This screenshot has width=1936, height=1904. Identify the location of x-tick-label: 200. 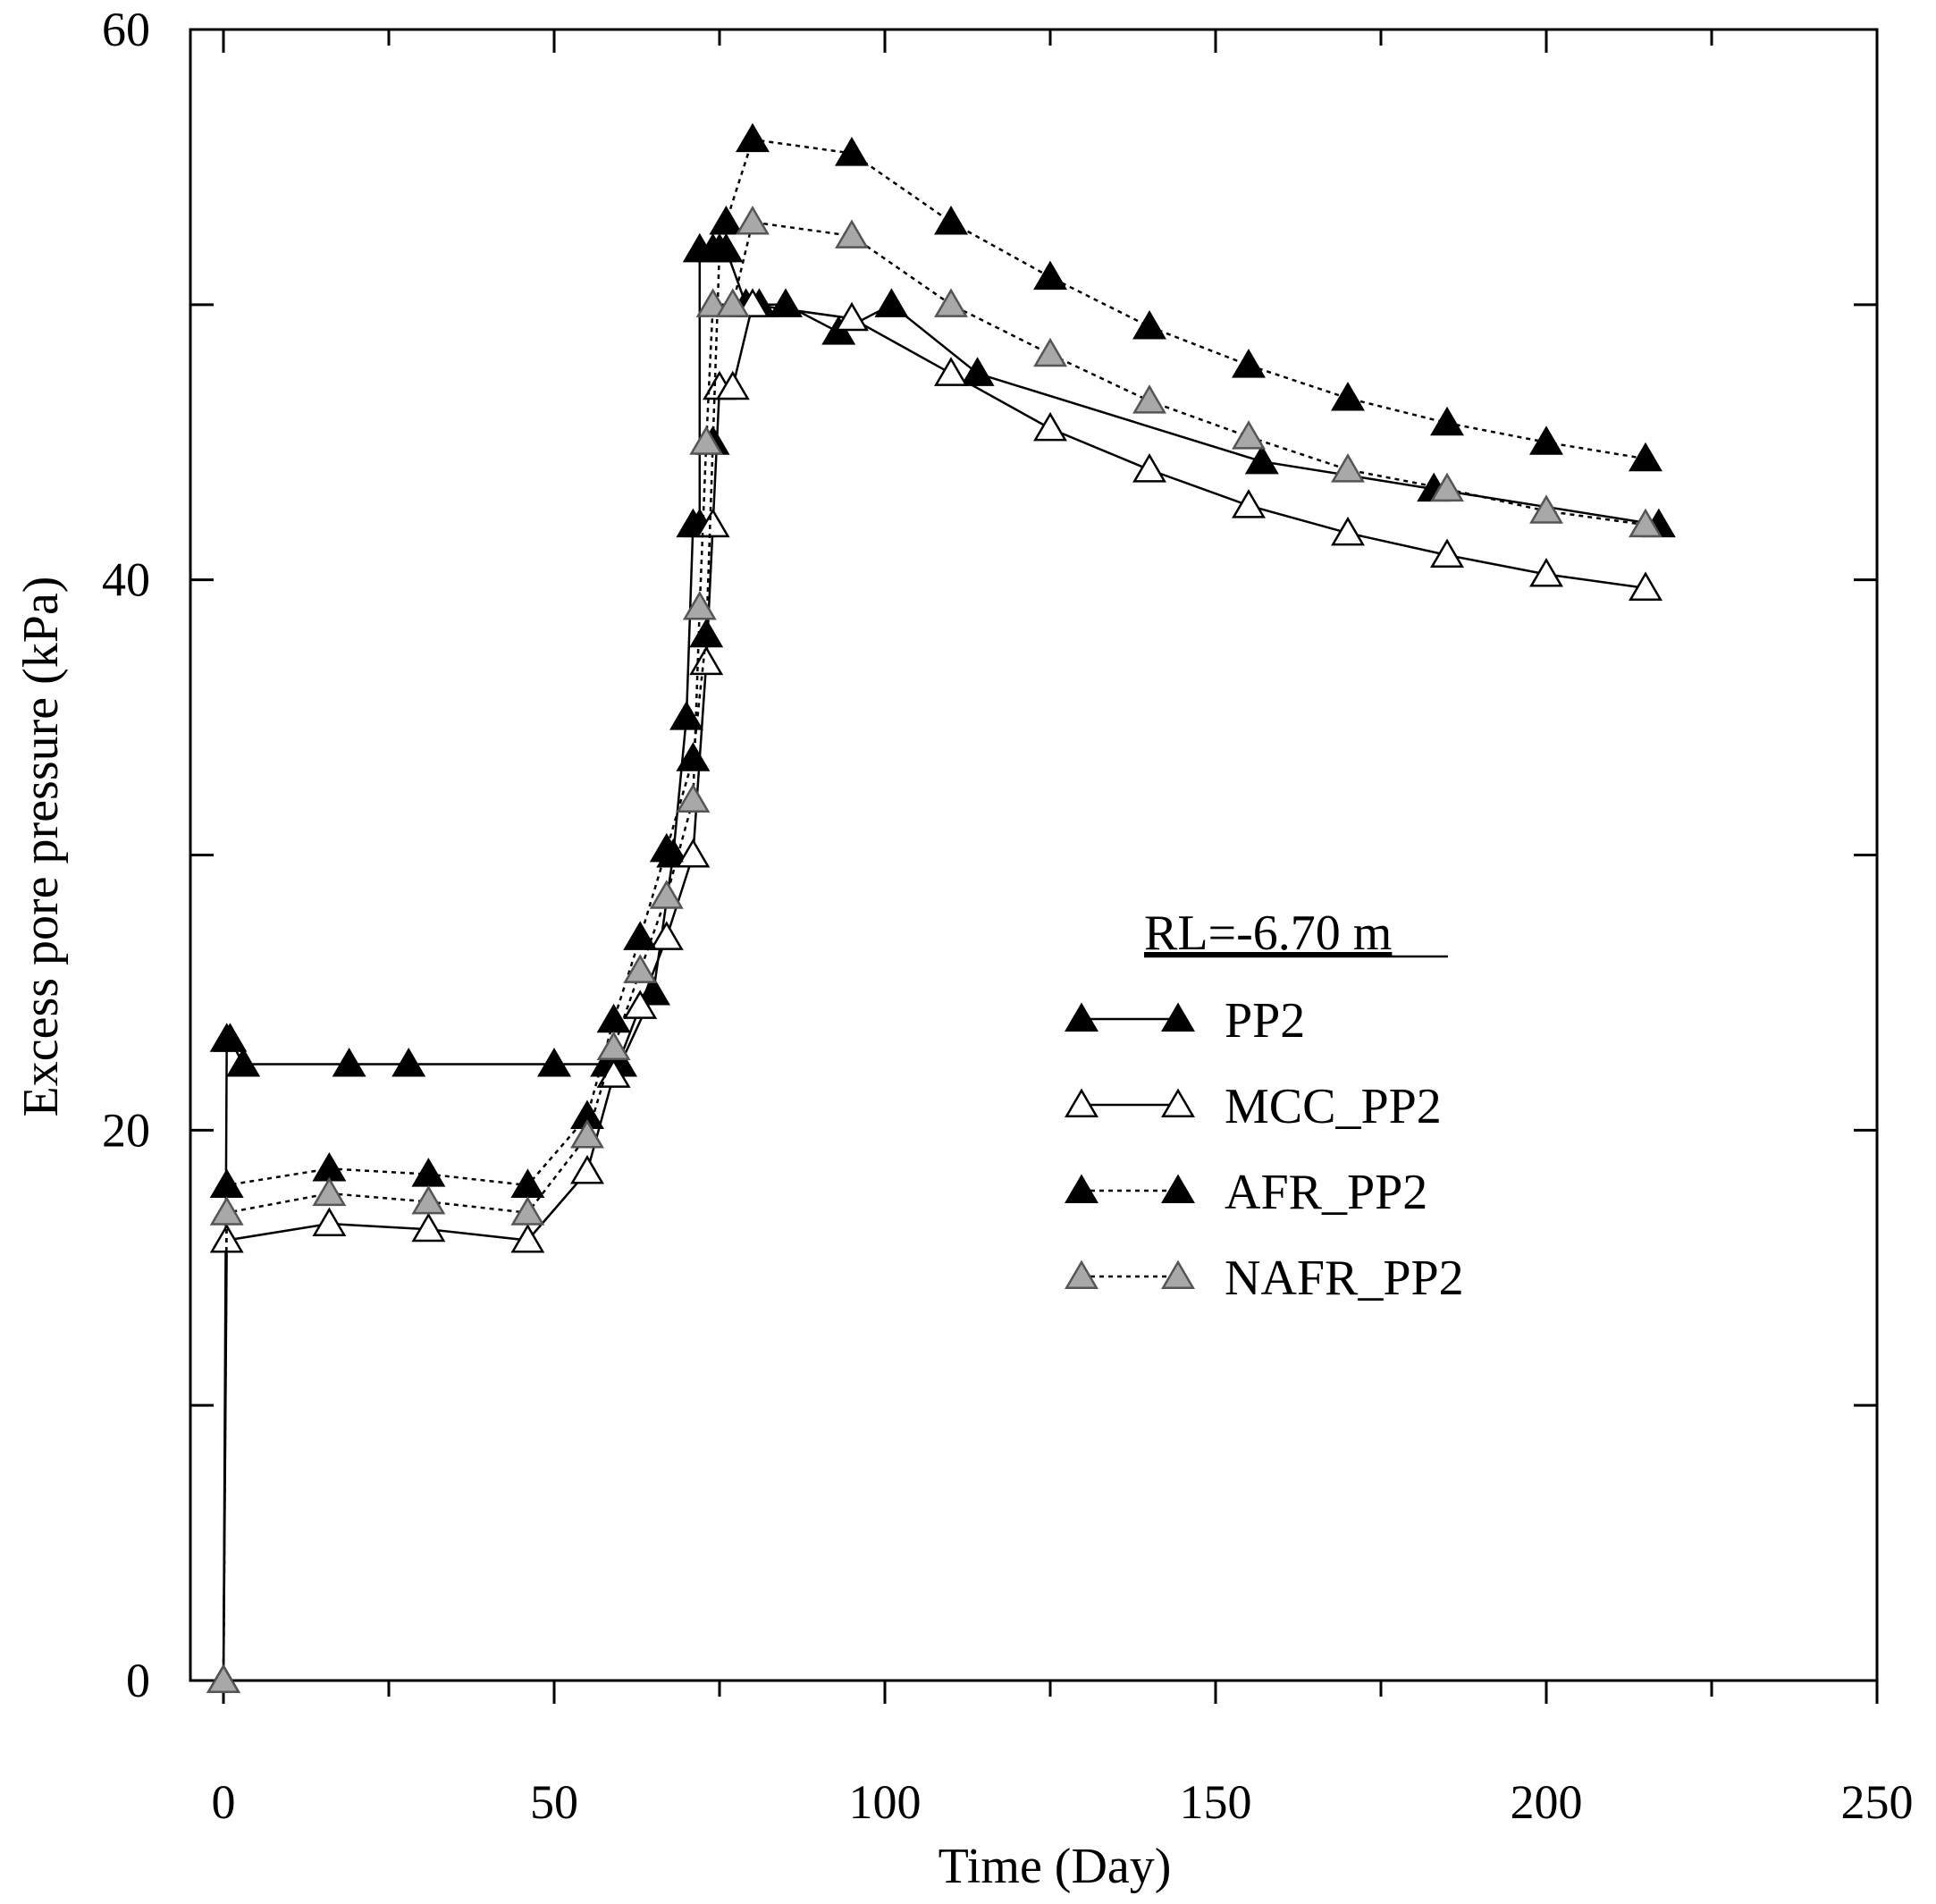
(1547, 1802).